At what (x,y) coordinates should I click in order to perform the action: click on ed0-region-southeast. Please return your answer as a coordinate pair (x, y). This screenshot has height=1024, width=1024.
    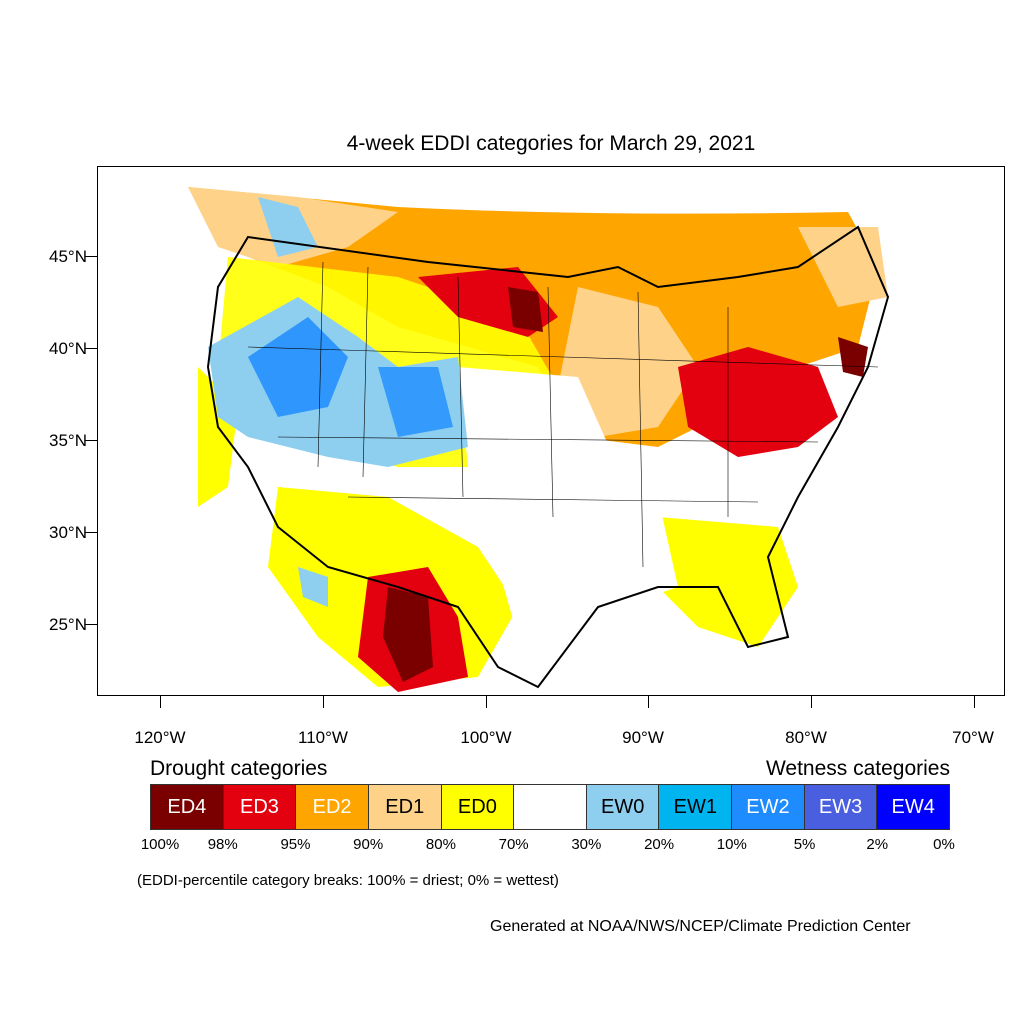
    Looking at the image, I should click on (728, 582).